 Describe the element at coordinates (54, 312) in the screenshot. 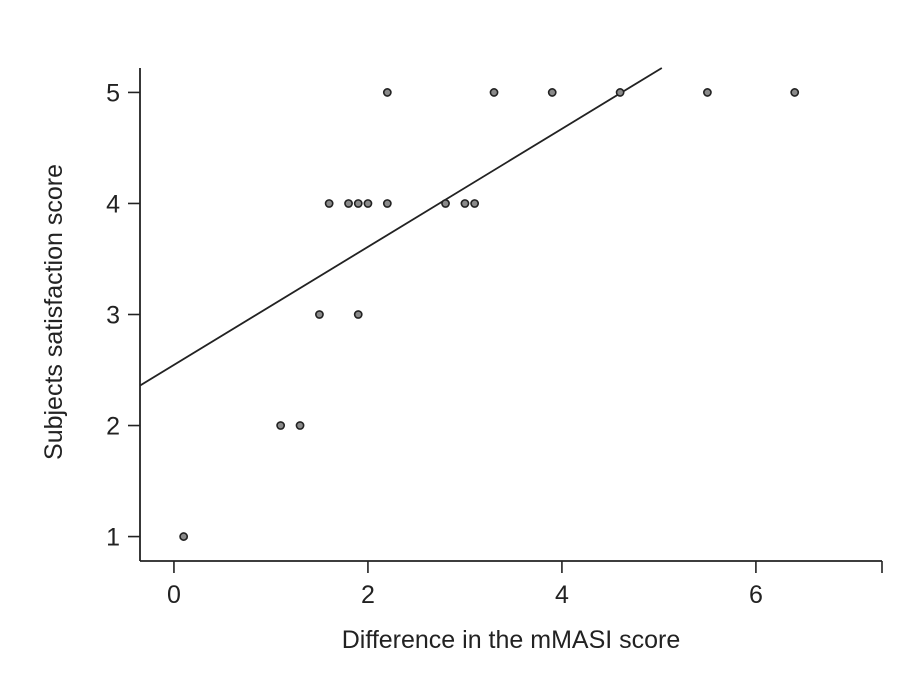

I see `y-axis-title: Subjects satisfaction score` at that location.